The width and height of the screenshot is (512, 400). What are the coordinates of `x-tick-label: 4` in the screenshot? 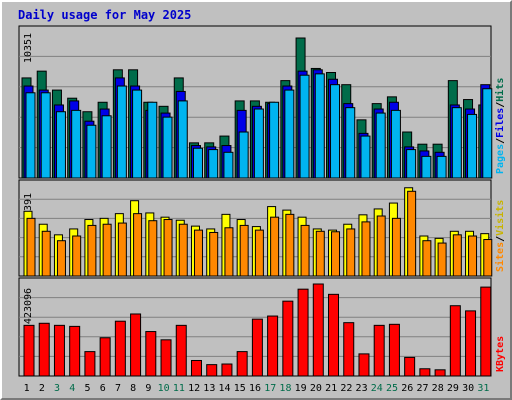 It's located at (72, 388).